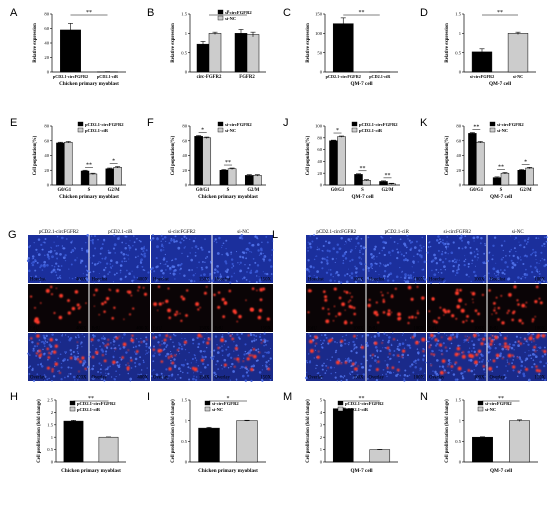  Describe the element at coordinates (14, 13) in the screenshot. I see `panel-label: A` at that location.